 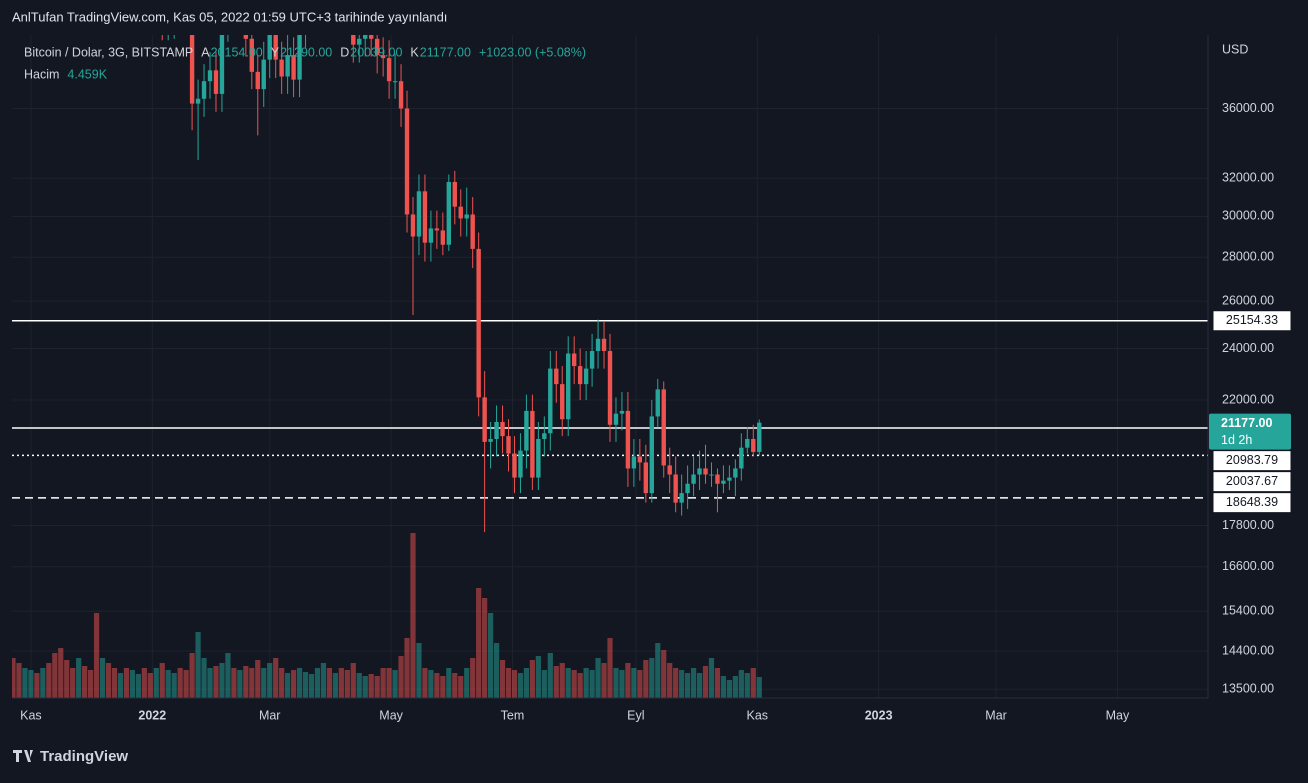 What do you see at coordinates (414, 52) in the screenshot?
I see `legend-key: K` at bounding box center [414, 52].